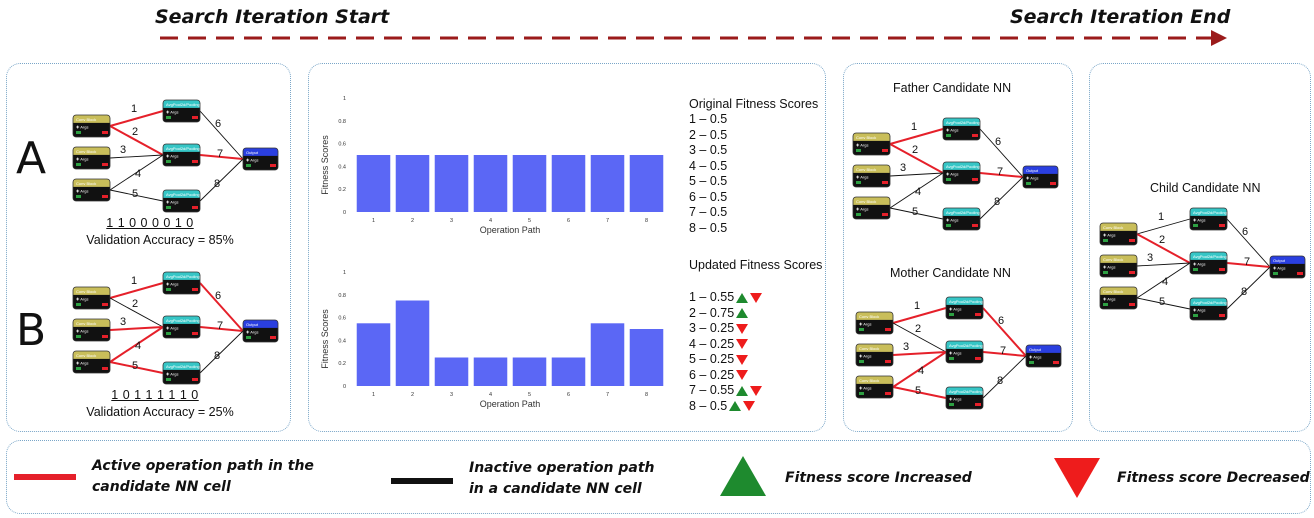 Image resolution: width=1314 pixels, height=518 pixels. I want to click on original-xtick-1: 1, so click(373, 221).